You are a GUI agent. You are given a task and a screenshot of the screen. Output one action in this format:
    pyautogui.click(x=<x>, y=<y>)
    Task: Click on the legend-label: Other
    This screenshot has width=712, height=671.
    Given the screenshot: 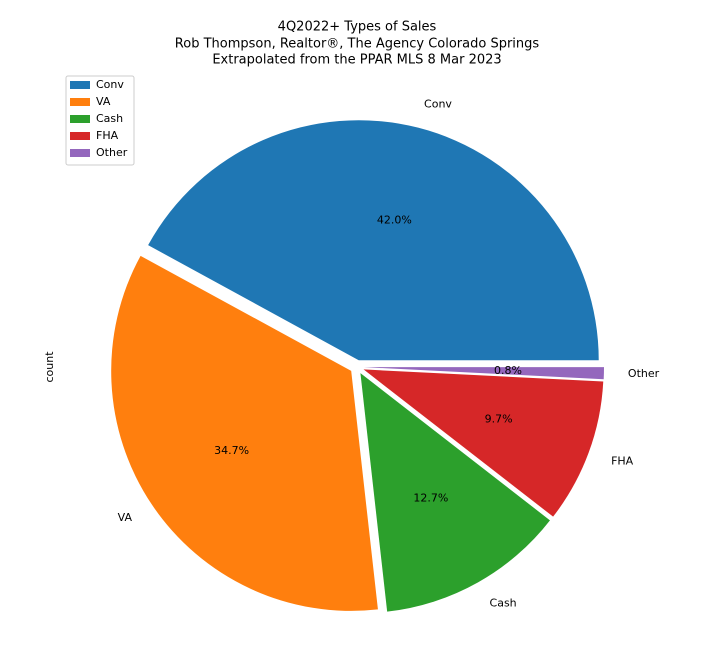 What is the action you would take?
    pyautogui.click(x=112, y=152)
    